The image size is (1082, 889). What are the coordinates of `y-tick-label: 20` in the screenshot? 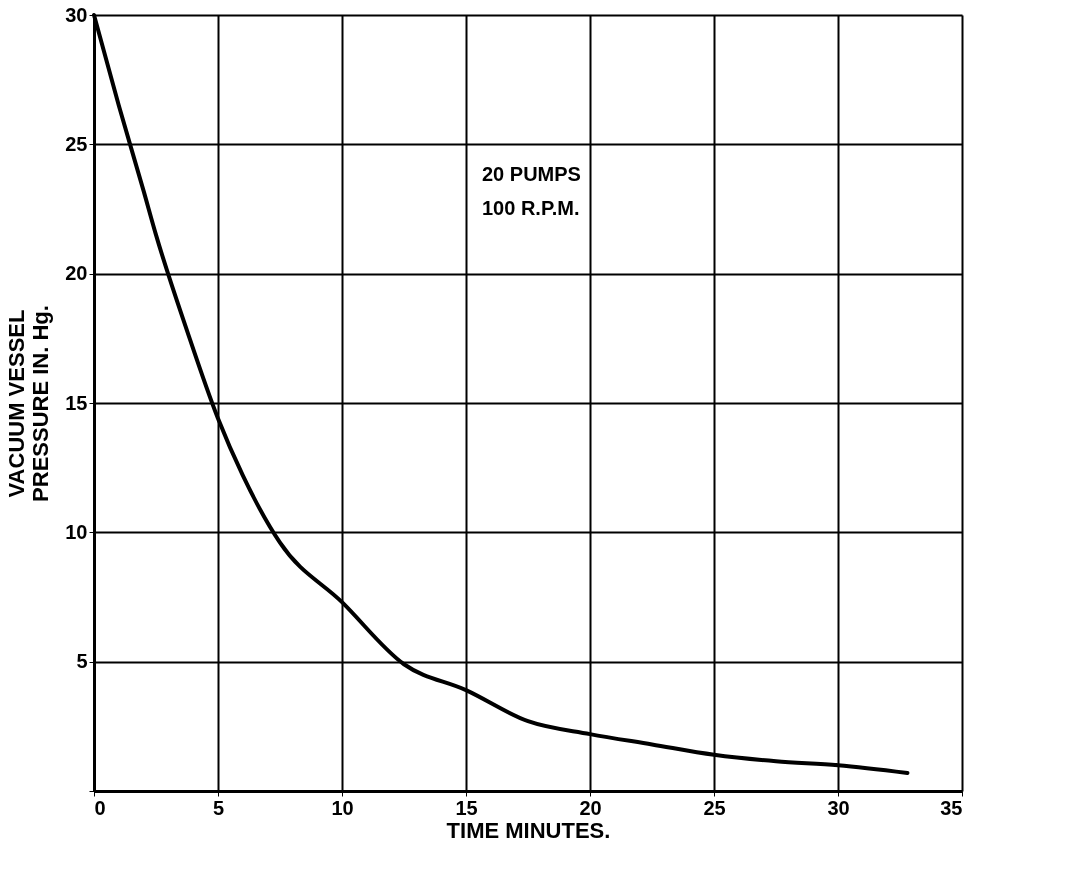 It's located at (76, 273).